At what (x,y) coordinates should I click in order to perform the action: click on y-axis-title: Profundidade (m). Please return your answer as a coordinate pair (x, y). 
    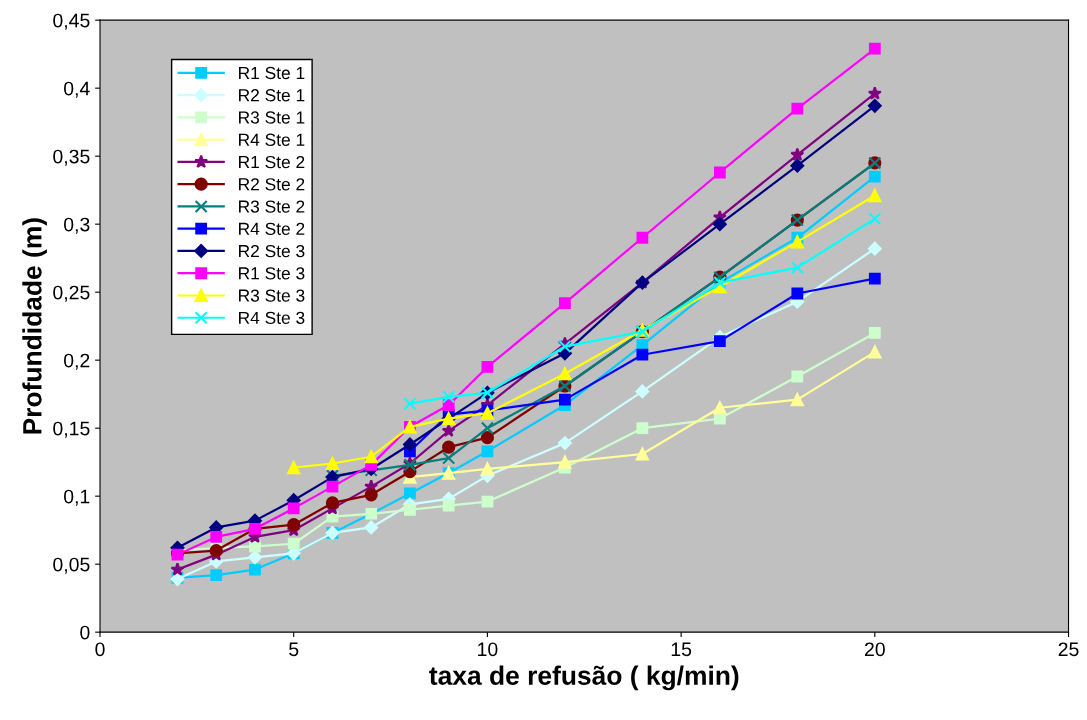
    Looking at the image, I should click on (34, 326).